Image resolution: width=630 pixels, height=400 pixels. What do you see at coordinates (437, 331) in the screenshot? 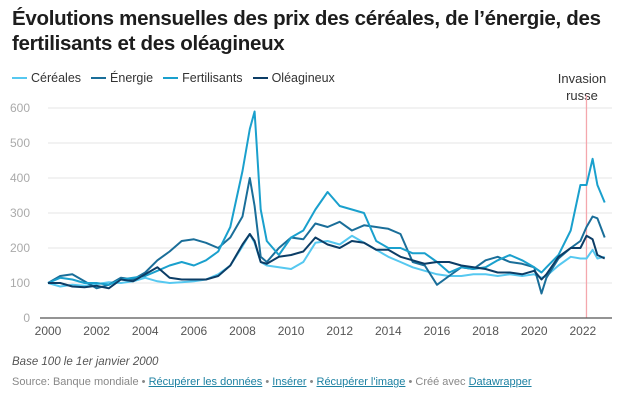
I see `x-tick-label: 2016` at bounding box center [437, 331].